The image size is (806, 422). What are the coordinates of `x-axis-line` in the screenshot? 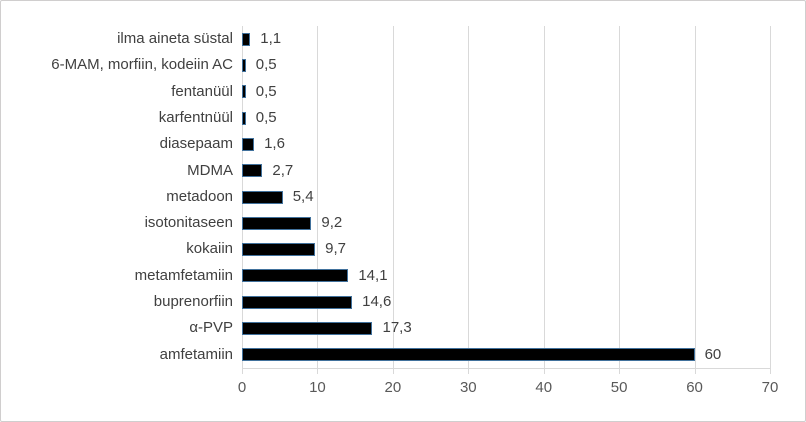 It's located at (506, 368).